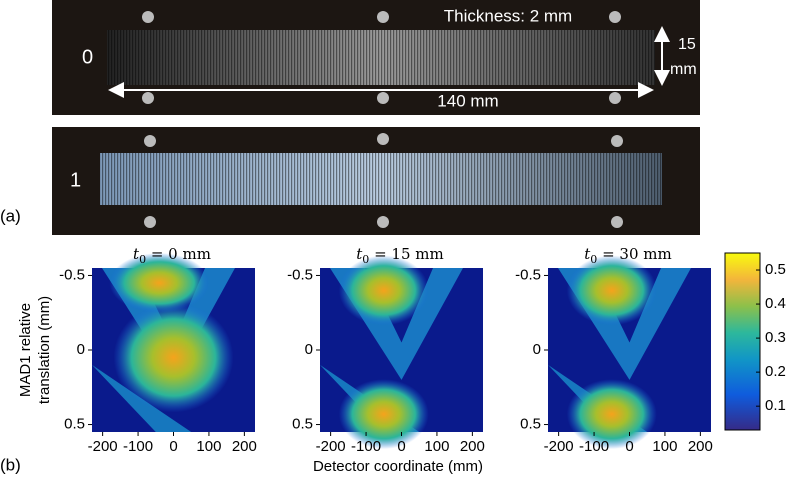  Describe the element at coordinates (467, 100) in the screenshot. I see `width: 140 mm` at that location.